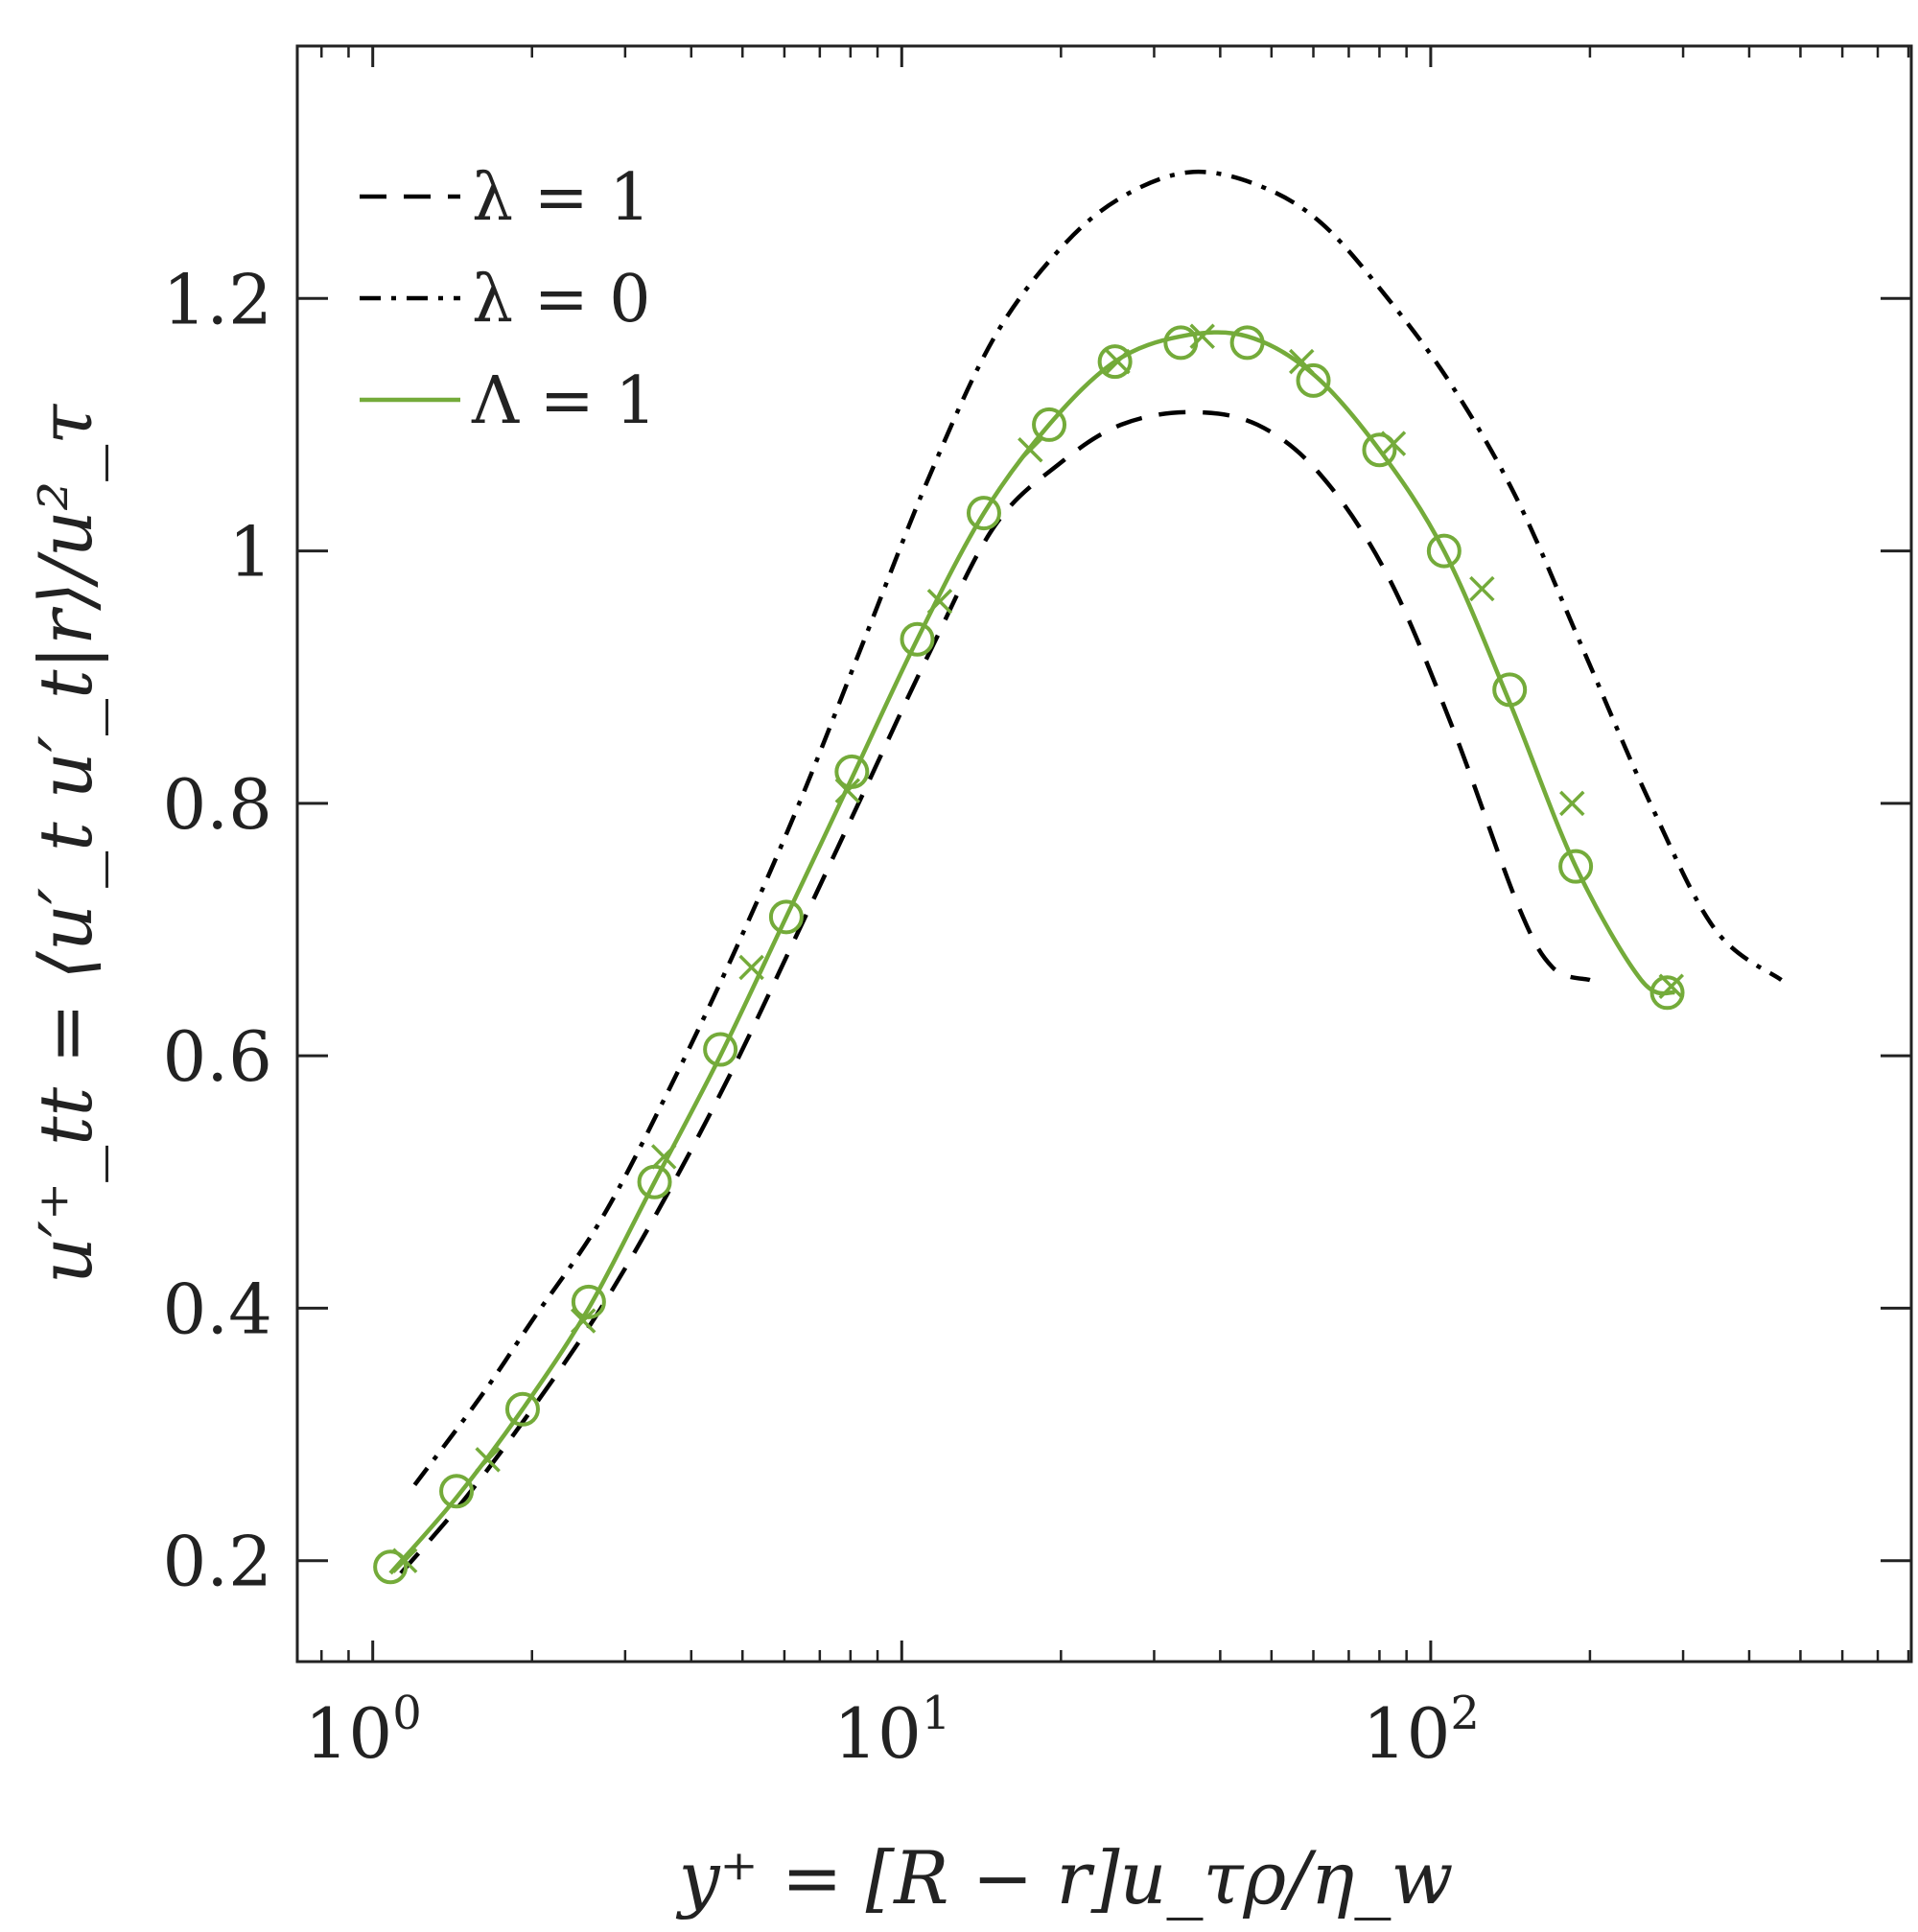 The width and height of the screenshot is (1918, 1932). I want to click on y-tick-label: 1, so click(250, 552).